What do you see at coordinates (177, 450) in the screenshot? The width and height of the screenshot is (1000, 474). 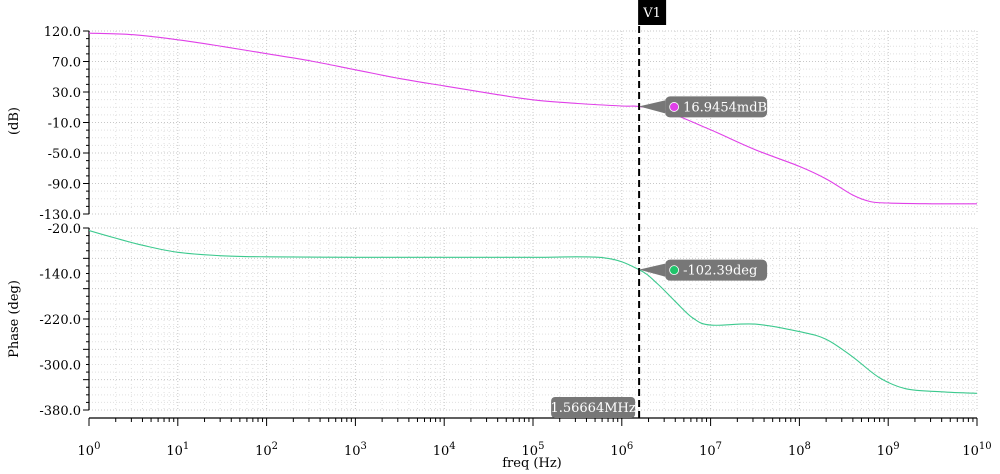 I see `x-tick-label: 10¹` at bounding box center [177, 450].